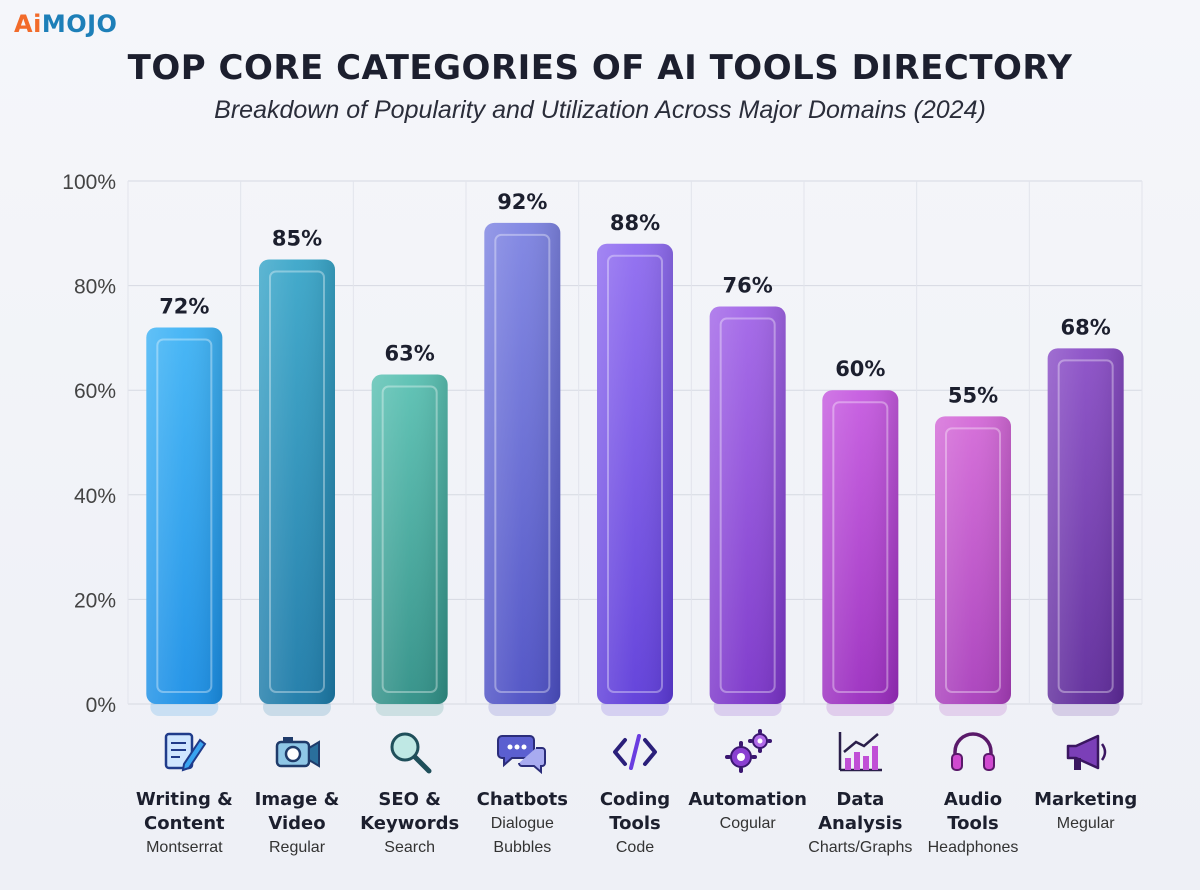 The width and height of the screenshot is (1200, 890). I want to click on category-subtitle: Cogular, so click(747, 823).